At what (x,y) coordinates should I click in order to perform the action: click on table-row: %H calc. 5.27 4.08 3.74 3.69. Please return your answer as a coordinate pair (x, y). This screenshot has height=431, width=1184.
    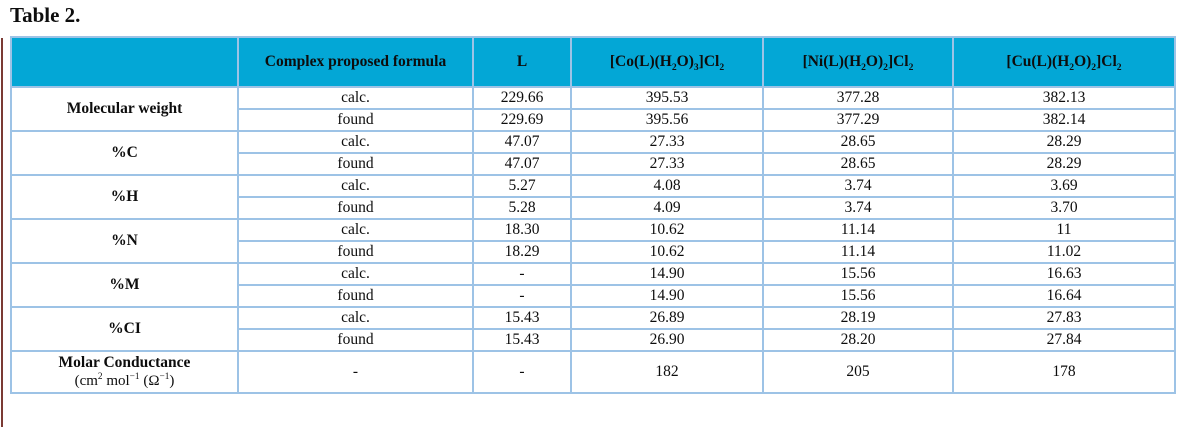
    Looking at the image, I should click on (593, 197).